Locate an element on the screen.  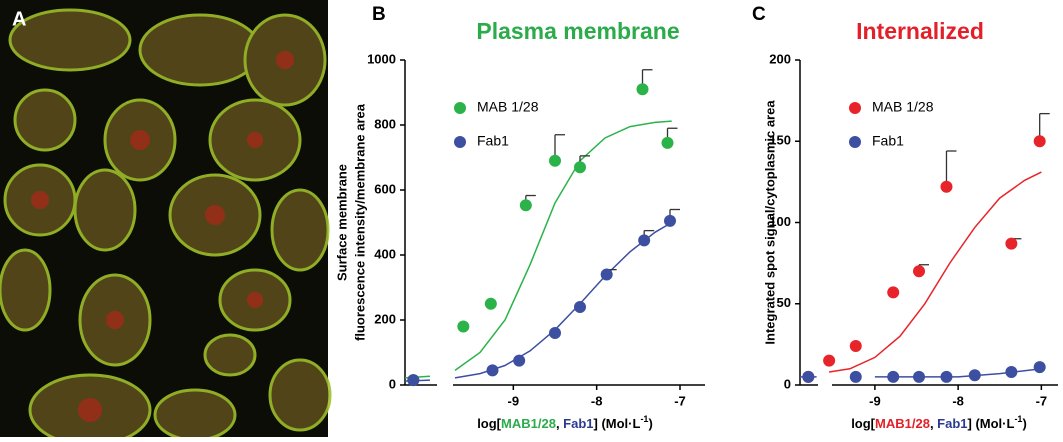
panel-label: B is located at coordinates (379, 14).